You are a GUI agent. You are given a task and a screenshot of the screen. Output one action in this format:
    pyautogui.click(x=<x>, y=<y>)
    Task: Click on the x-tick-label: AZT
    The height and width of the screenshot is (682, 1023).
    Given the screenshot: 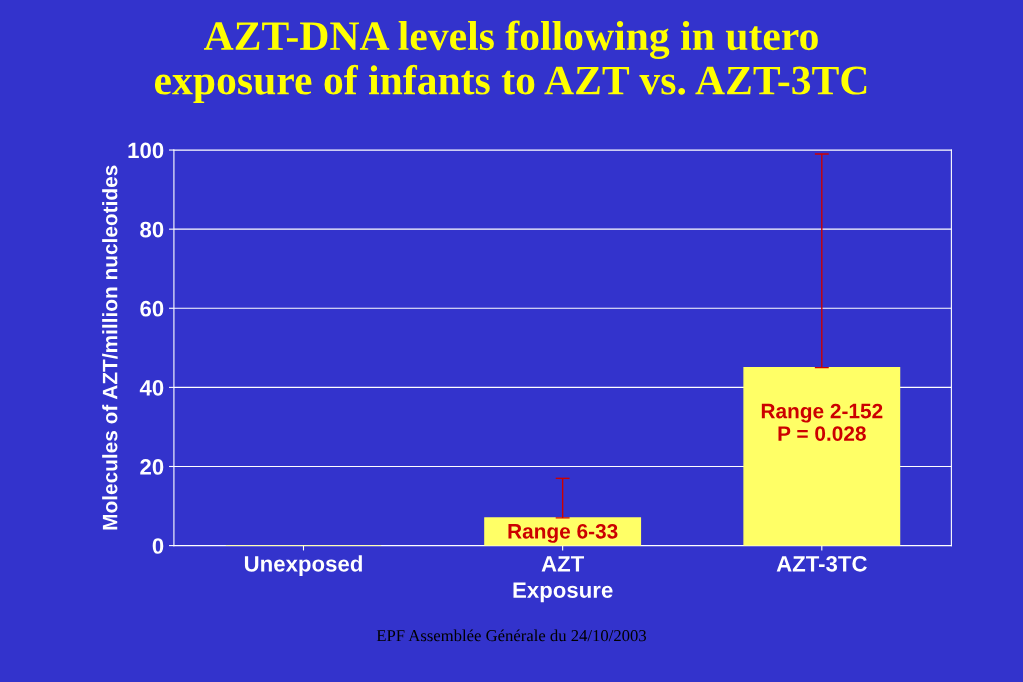 What is the action you would take?
    pyautogui.click(x=563, y=564)
    